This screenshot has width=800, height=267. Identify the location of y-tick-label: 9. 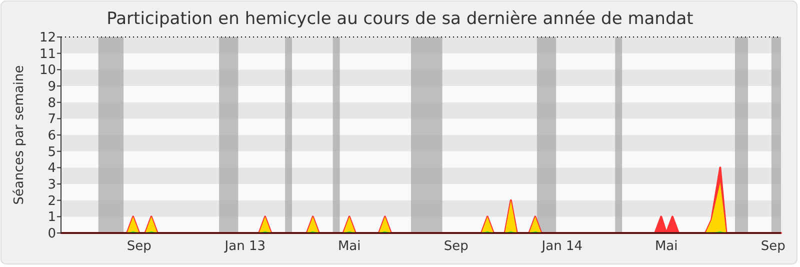
(52, 87).